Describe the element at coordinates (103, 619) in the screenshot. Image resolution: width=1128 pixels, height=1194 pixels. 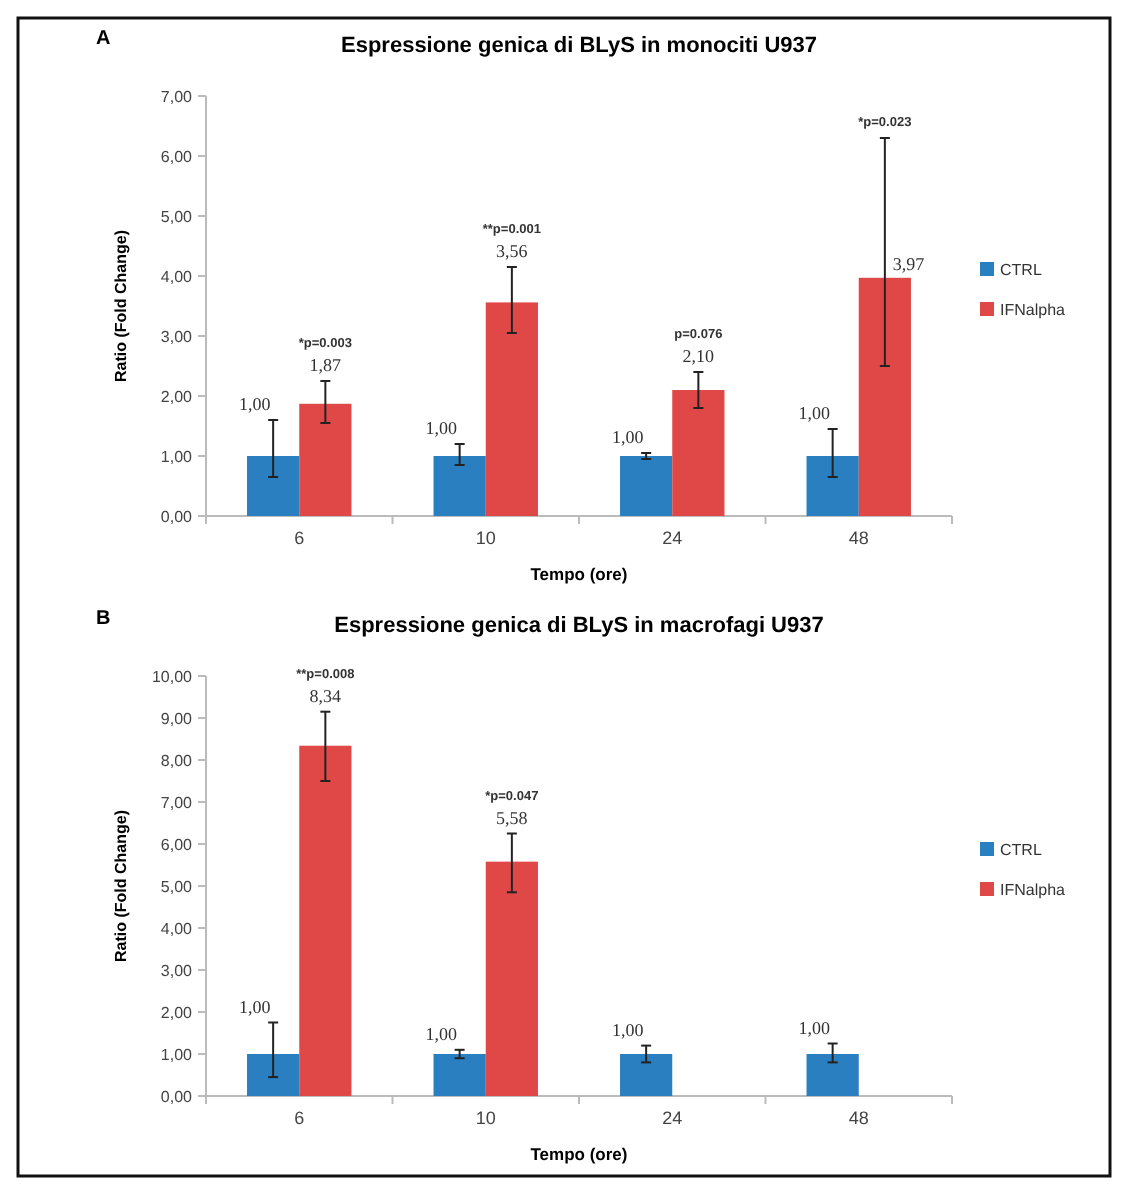
I see `text: B` at that location.